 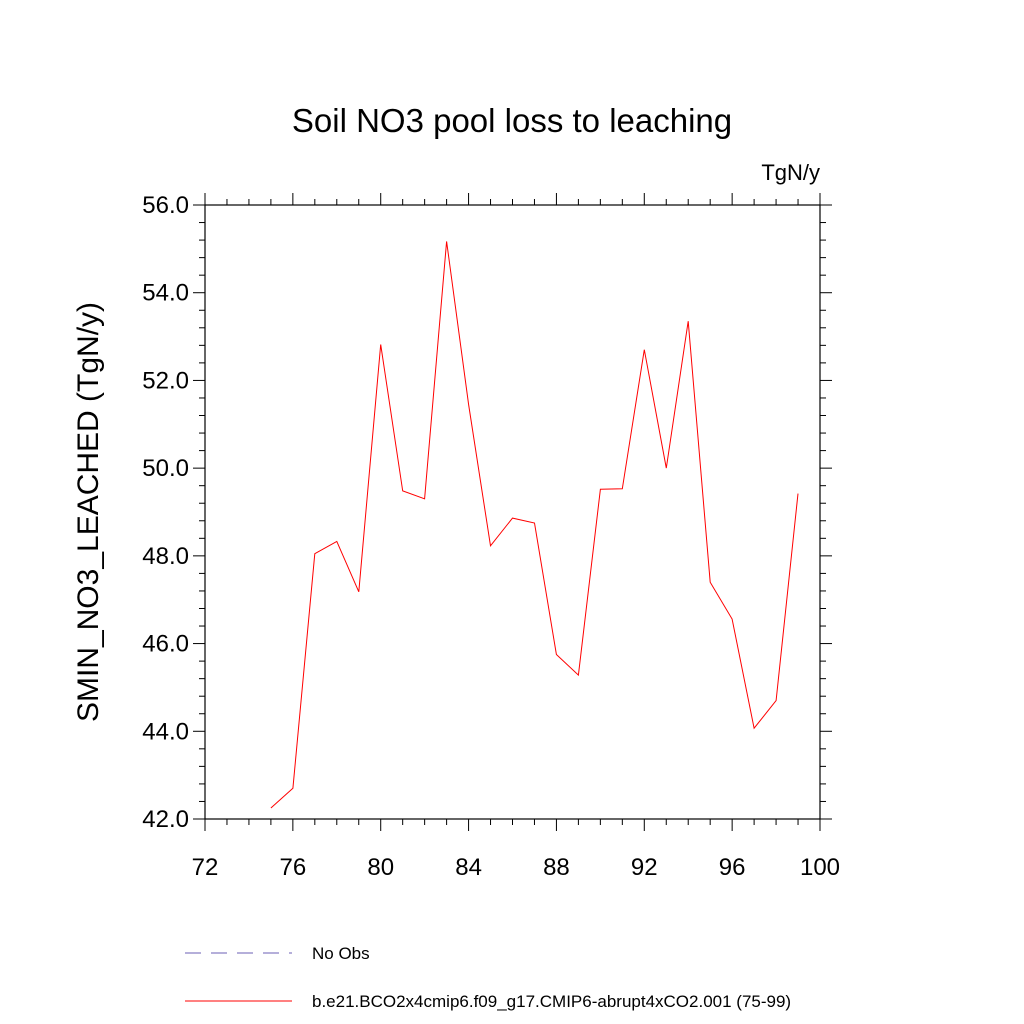 I want to click on y-tick-label: 54.0, so click(x=165, y=293).